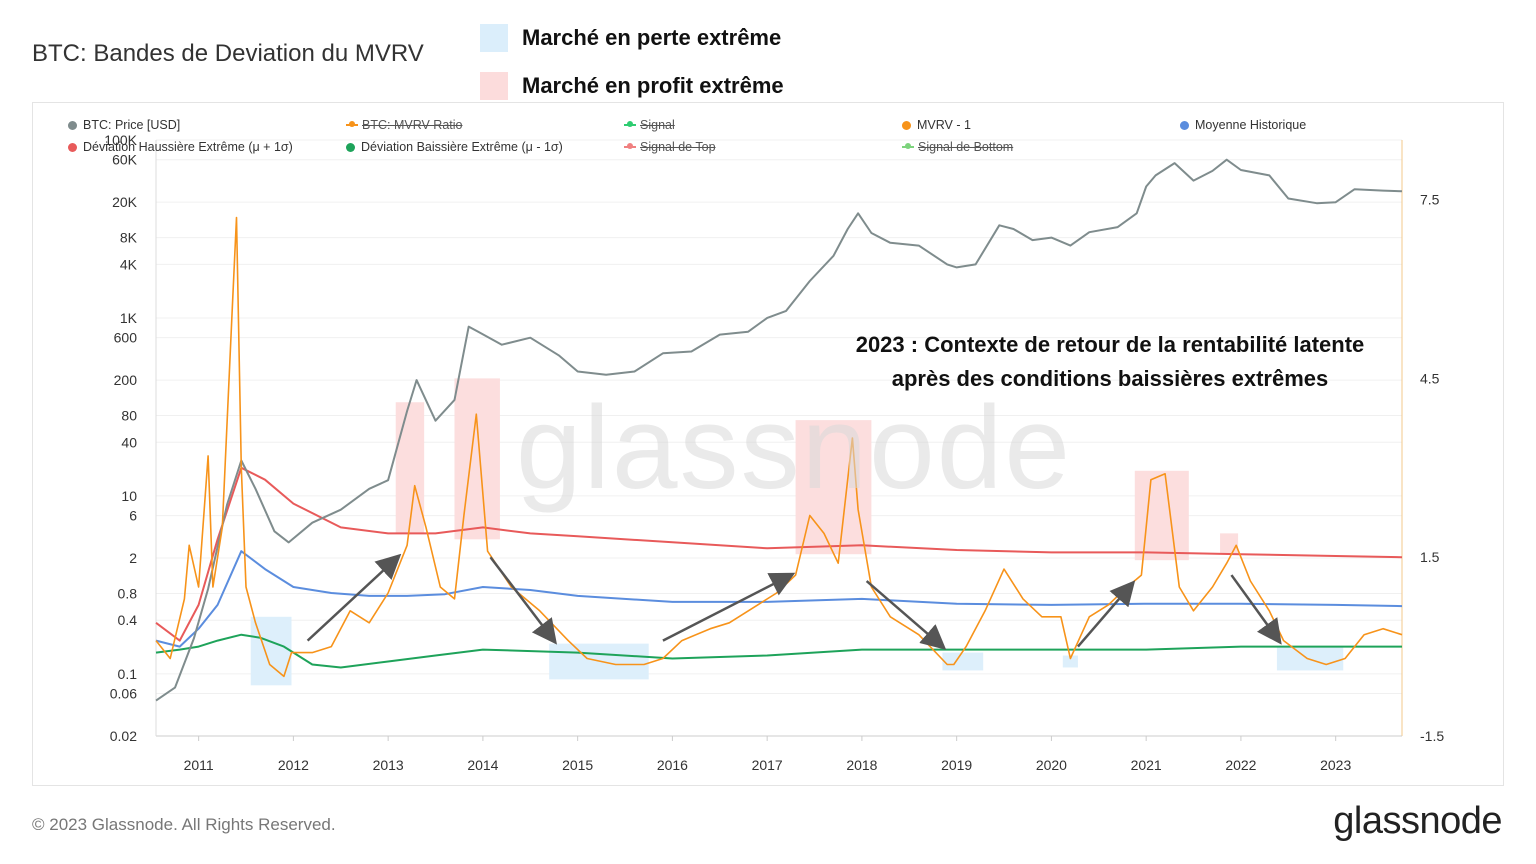 This screenshot has width=1536, height=864. I want to click on profit-label: Marché en profit extrême, so click(653, 85).